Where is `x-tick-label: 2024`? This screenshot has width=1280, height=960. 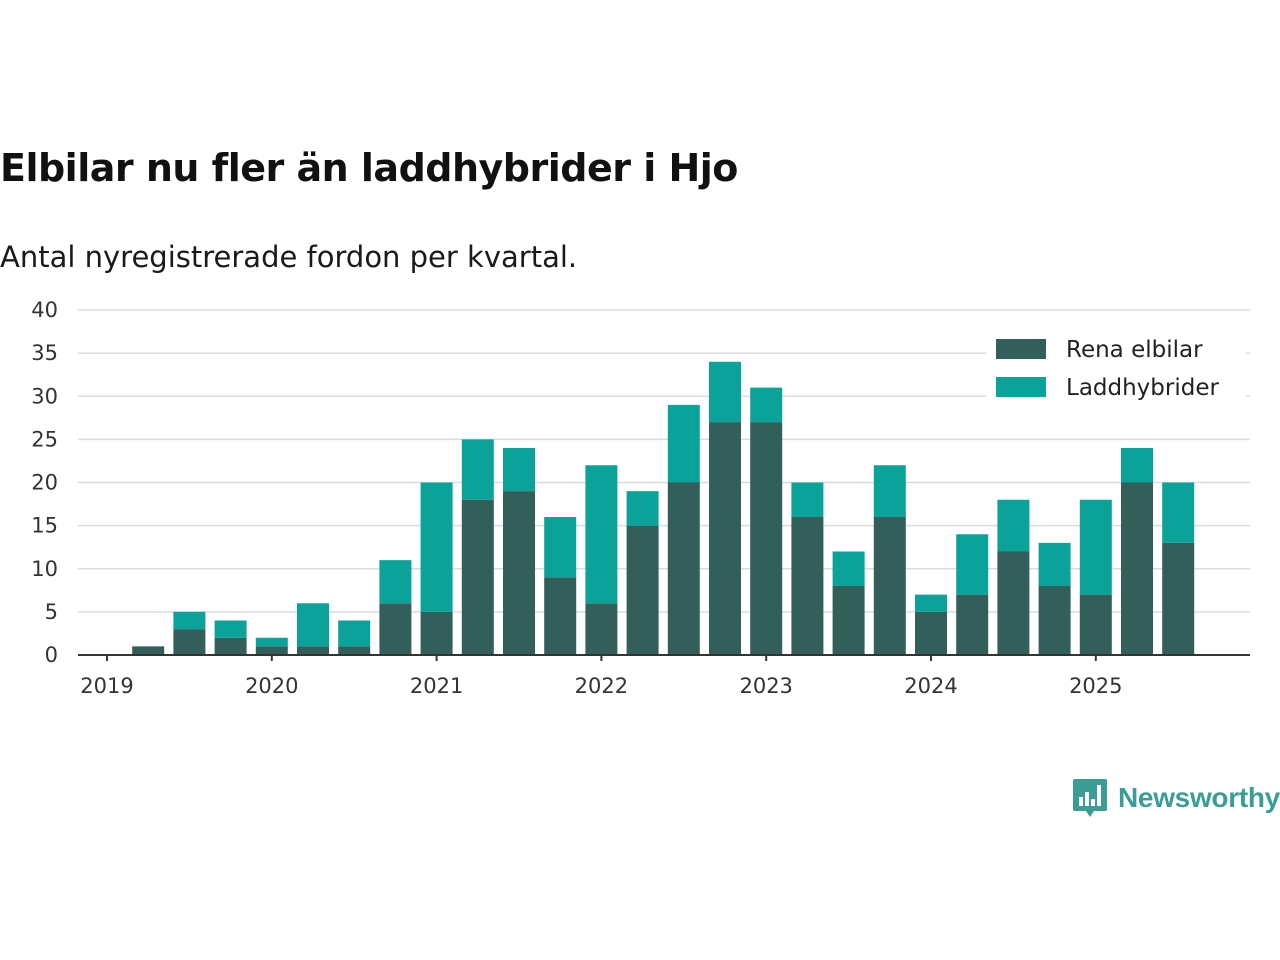
x-tick-label: 2024 is located at coordinates (930, 686).